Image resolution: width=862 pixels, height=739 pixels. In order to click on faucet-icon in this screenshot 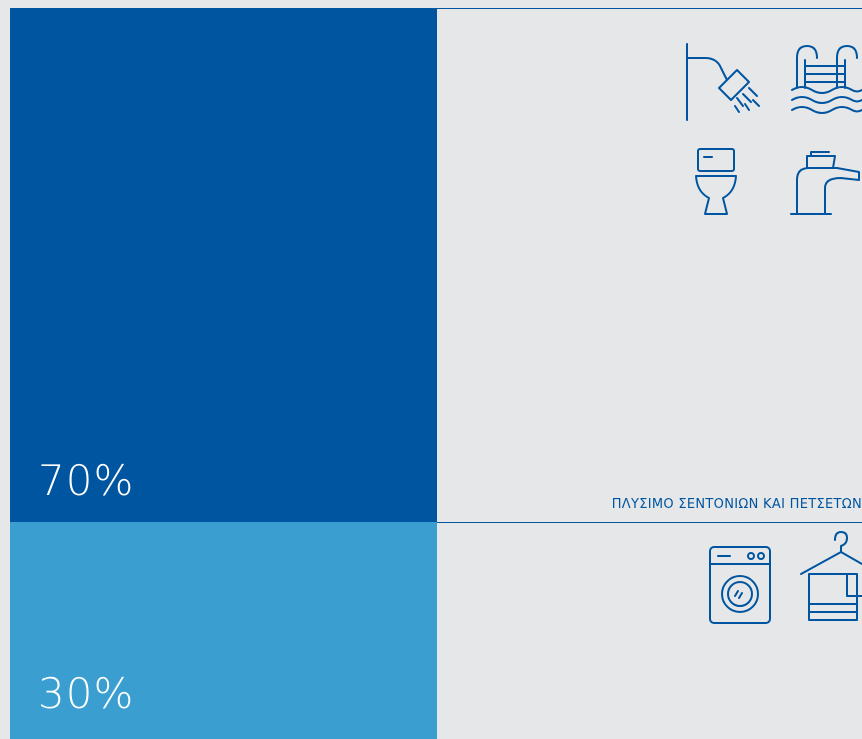, I will do `click(825, 183)`.